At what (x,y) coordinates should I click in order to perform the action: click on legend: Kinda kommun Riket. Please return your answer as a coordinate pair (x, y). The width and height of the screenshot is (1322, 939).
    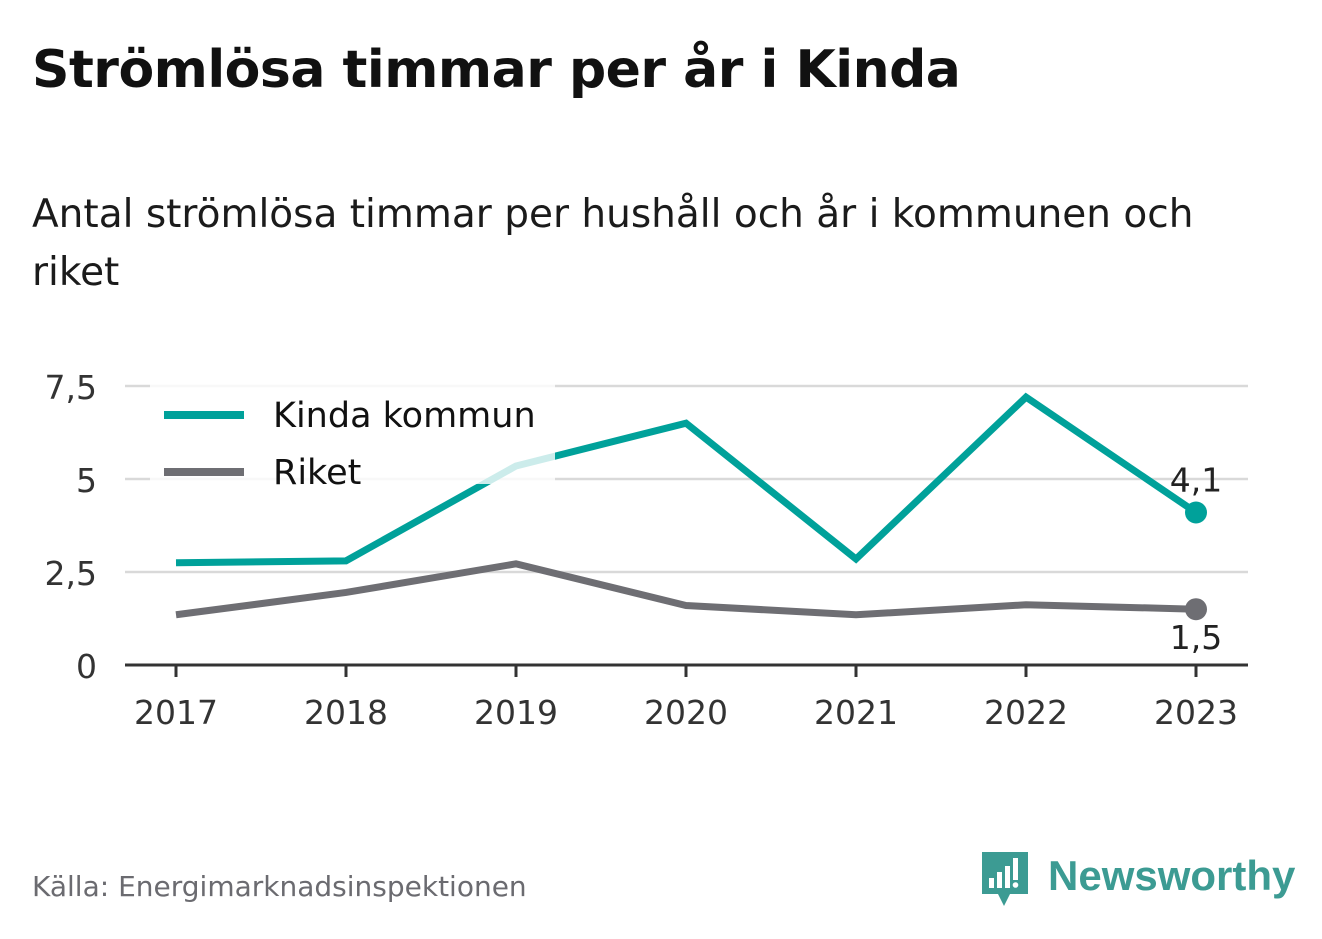
    Looking at the image, I should click on (352, 438).